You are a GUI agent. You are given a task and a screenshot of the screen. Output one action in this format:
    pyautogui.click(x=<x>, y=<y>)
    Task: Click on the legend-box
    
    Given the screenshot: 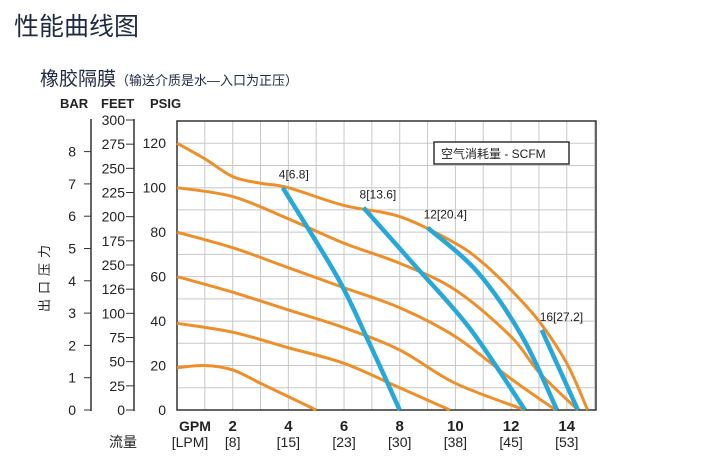 What is the action you would take?
    pyautogui.click(x=501, y=153)
    